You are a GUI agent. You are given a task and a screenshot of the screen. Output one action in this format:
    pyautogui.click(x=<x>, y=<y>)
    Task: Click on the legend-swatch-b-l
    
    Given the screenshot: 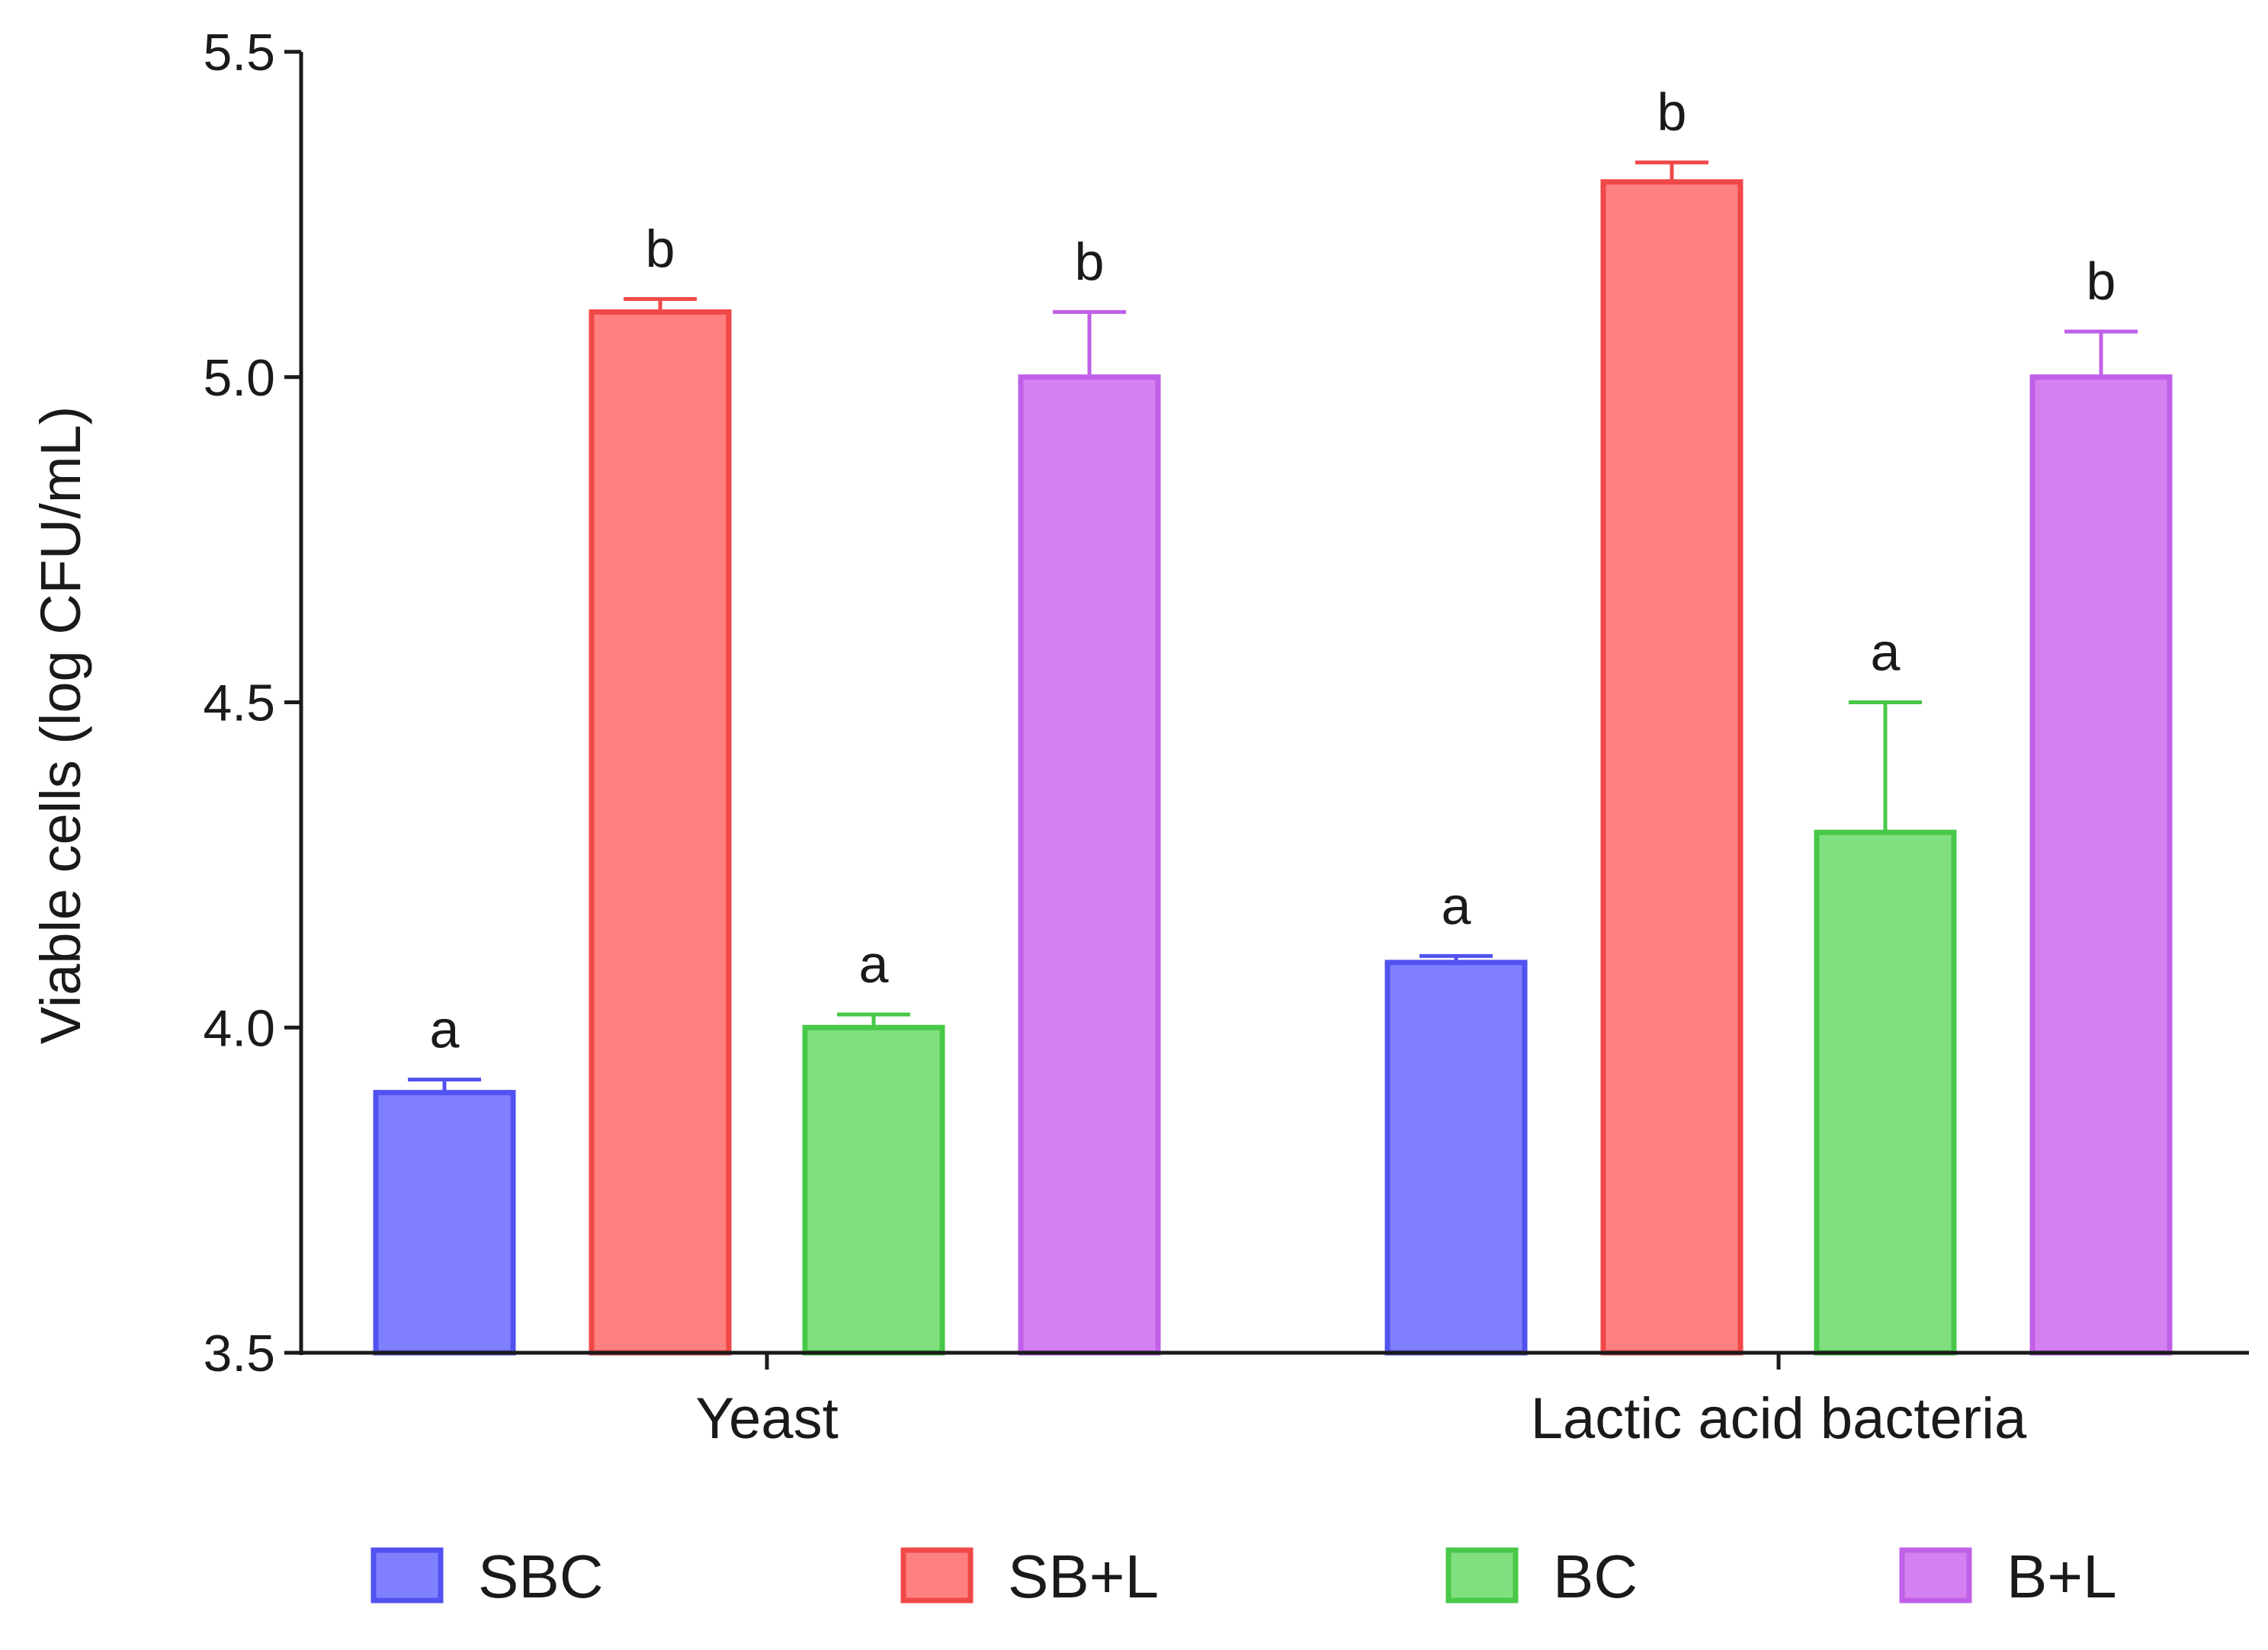 What is the action you would take?
    pyautogui.click(x=1935, y=1575)
    